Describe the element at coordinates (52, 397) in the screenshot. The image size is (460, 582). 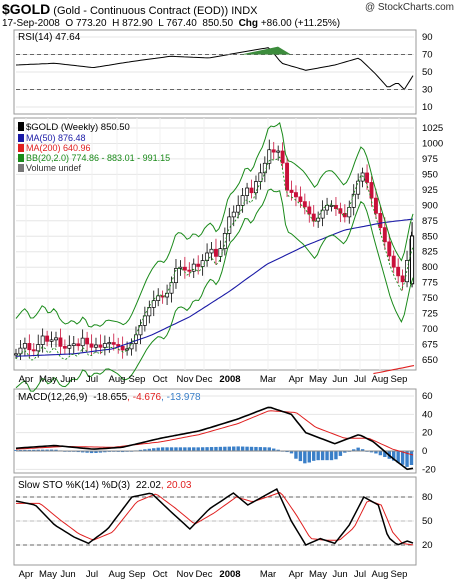
I see `macd-label: MACD(12,26,9)` at that location.